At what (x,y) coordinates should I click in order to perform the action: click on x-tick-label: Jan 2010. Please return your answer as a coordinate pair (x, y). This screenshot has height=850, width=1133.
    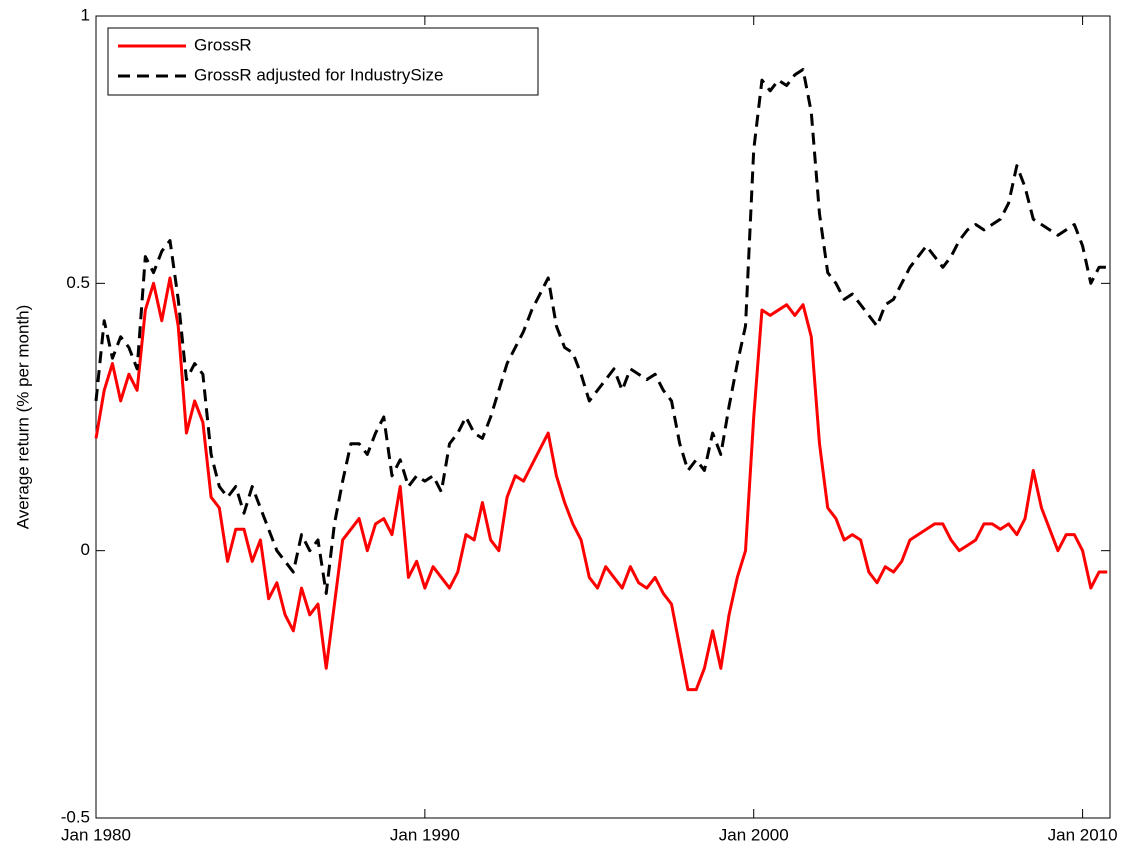
    Looking at the image, I should click on (1083, 834).